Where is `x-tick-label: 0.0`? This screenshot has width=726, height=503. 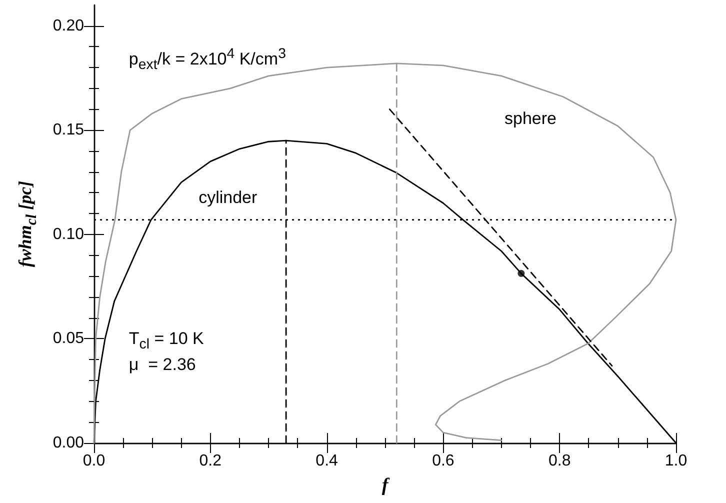
x-tick-label: 0.0 is located at coordinates (94, 461).